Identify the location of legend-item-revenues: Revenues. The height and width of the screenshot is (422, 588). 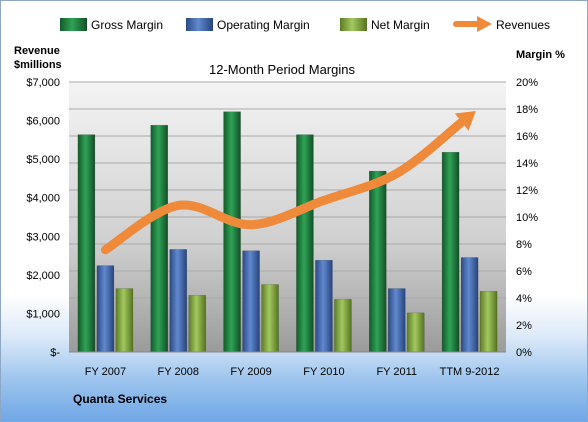
(501, 24).